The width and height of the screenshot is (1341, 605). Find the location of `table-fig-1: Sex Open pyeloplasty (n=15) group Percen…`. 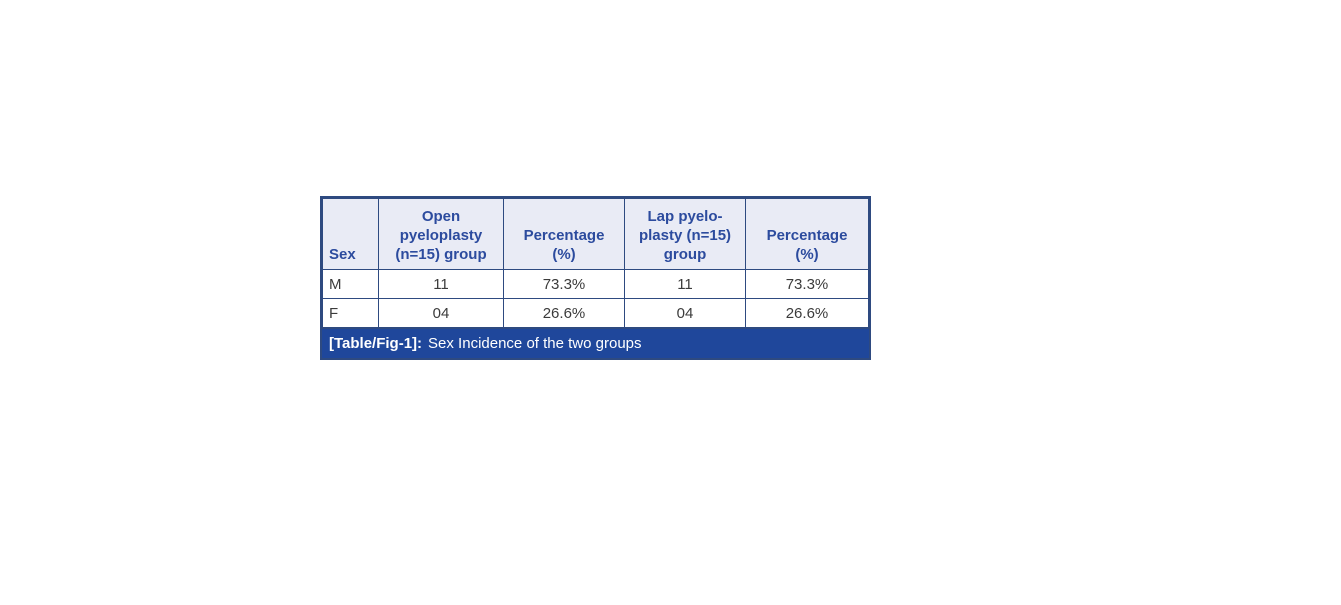

table-fig-1: Sex Open pyeloplasty (n=15) group Percen… is located at coordinates (595, 278).